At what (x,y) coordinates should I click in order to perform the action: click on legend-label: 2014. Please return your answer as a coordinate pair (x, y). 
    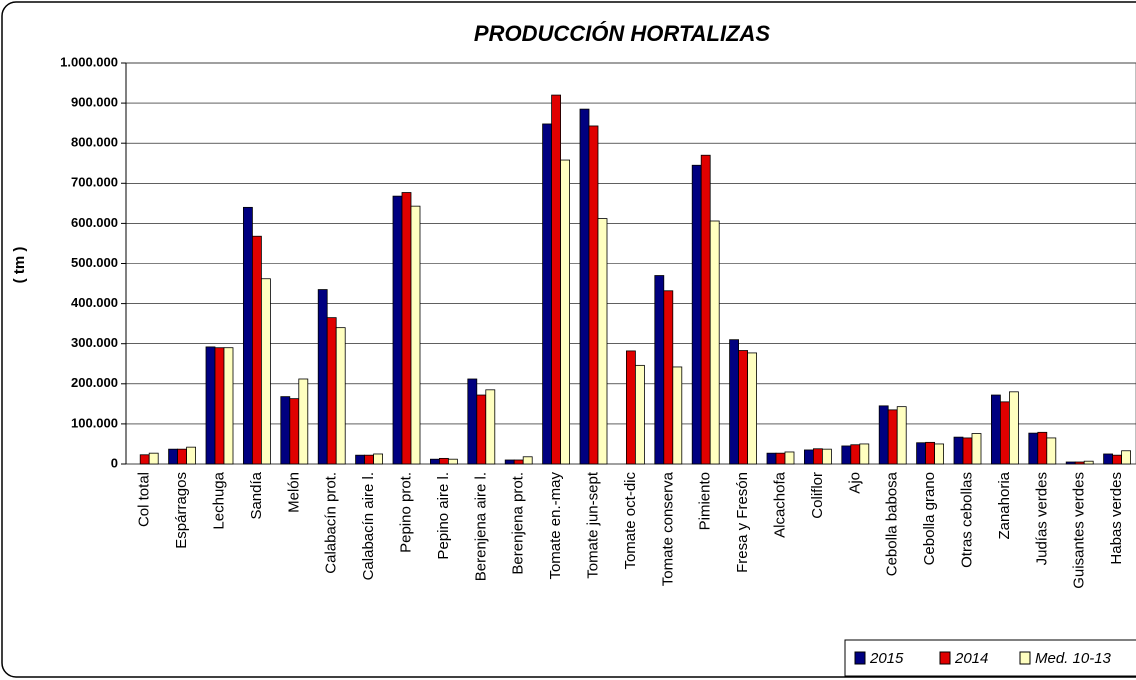
    Looking at the image, I should click on (971, 658).